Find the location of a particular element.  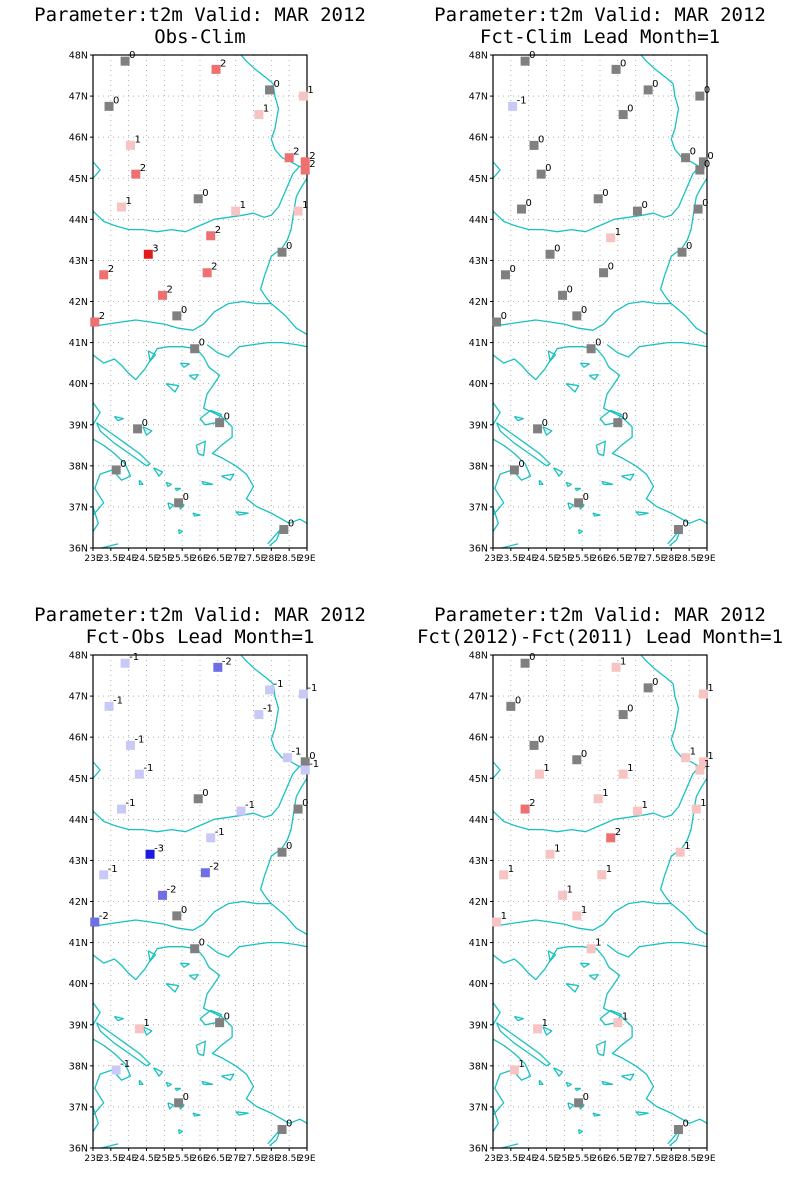

lon-tick-label: 28.5E is located at coordinates (289, 1159).